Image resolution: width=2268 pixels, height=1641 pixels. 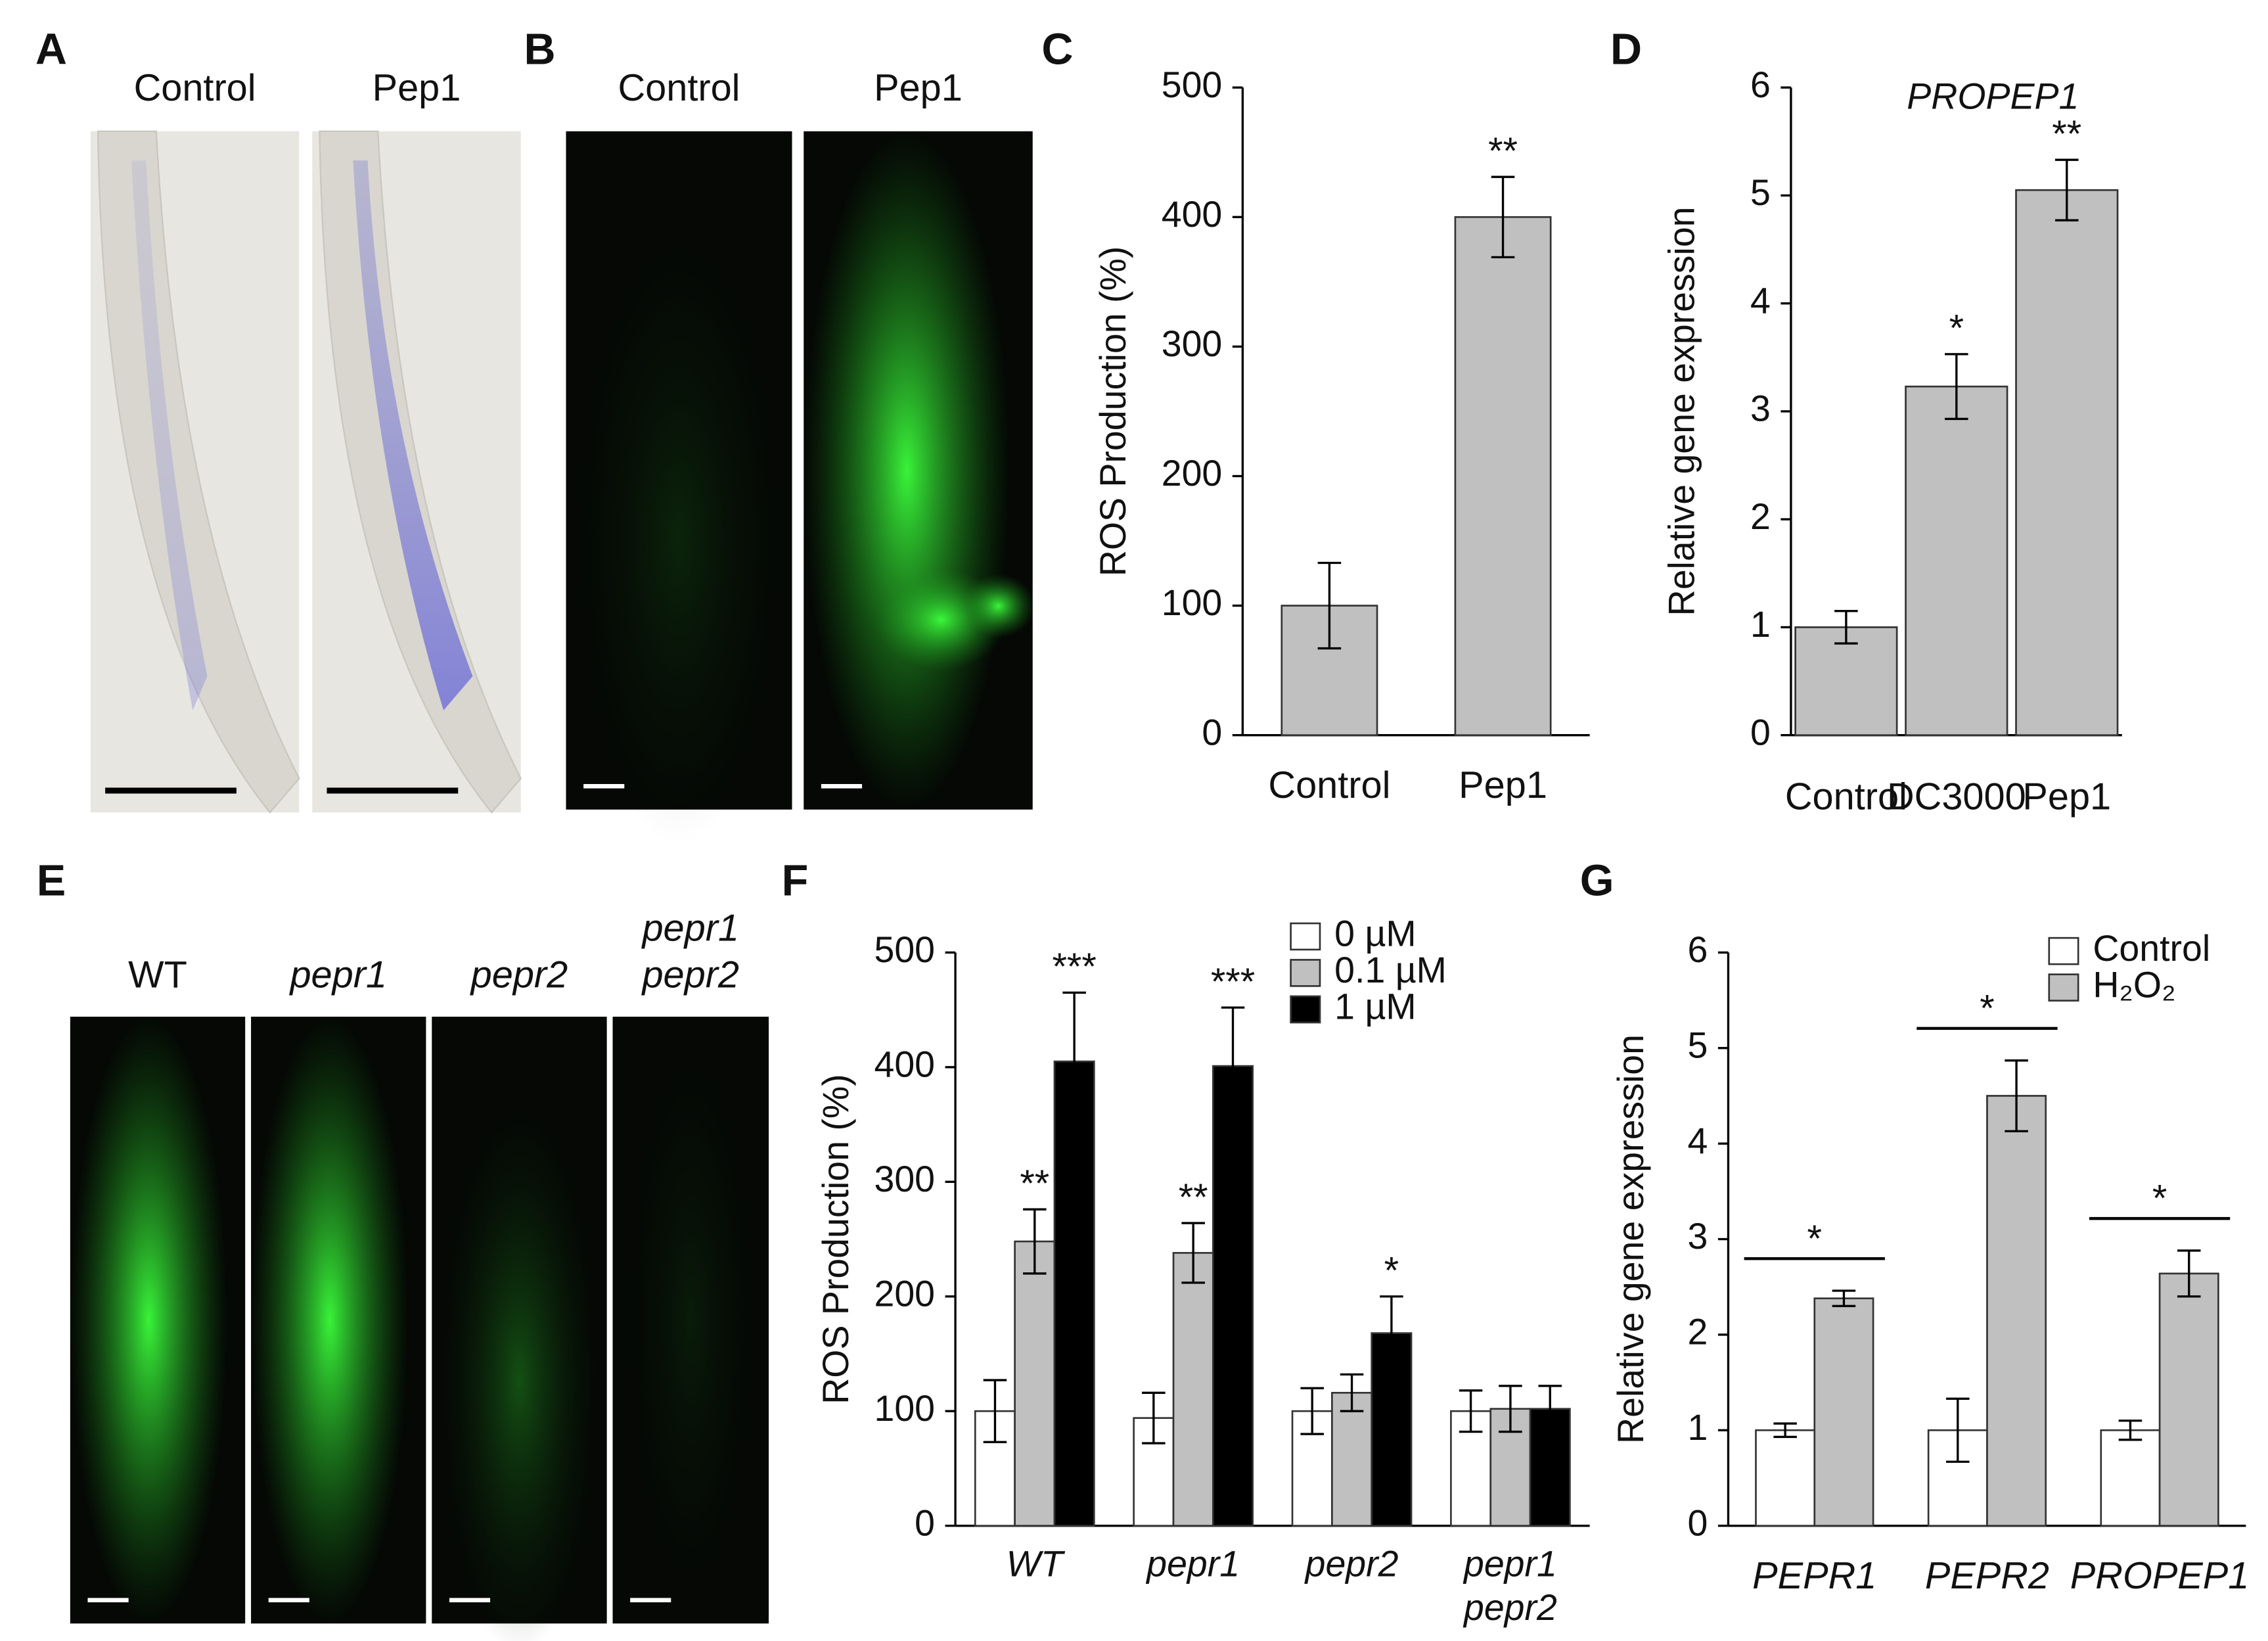 What do you see at coordinates (51, 881) in the screenshot?
I see `panel-label: E` at bounding box center [51, 881].